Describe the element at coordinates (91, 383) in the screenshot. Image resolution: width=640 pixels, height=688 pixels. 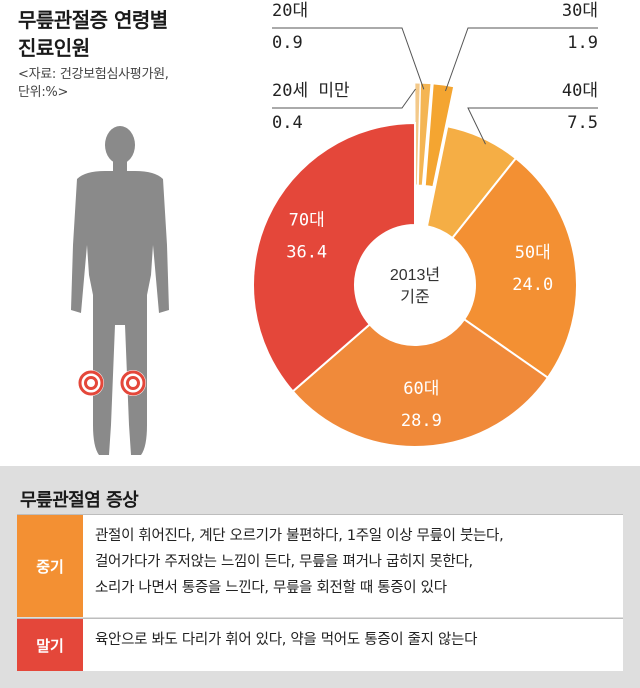
I see `left-knee-marker` at that location.